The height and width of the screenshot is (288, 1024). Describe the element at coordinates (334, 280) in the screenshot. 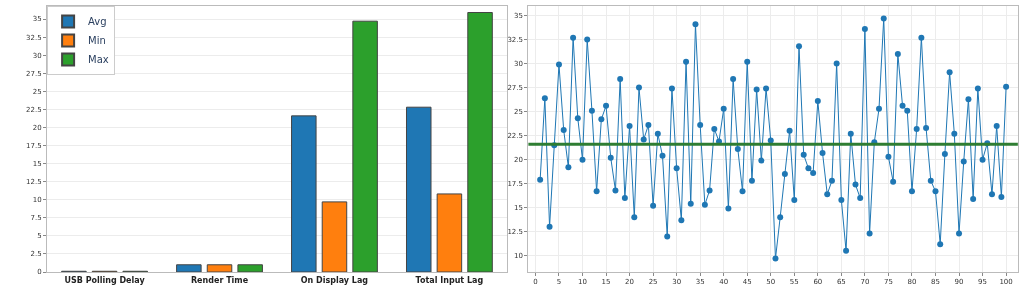

I see `x-tick-label: On Display Lag` at that location.